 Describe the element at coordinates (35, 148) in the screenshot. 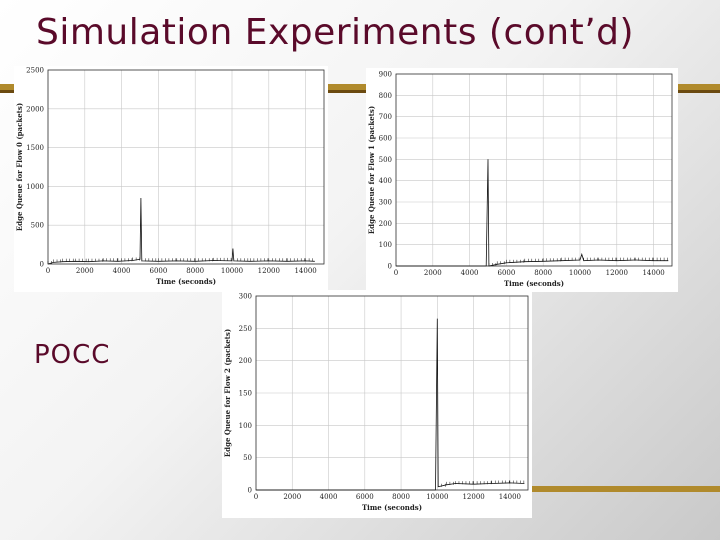

I see `y-tick-label: 1500` at that location.